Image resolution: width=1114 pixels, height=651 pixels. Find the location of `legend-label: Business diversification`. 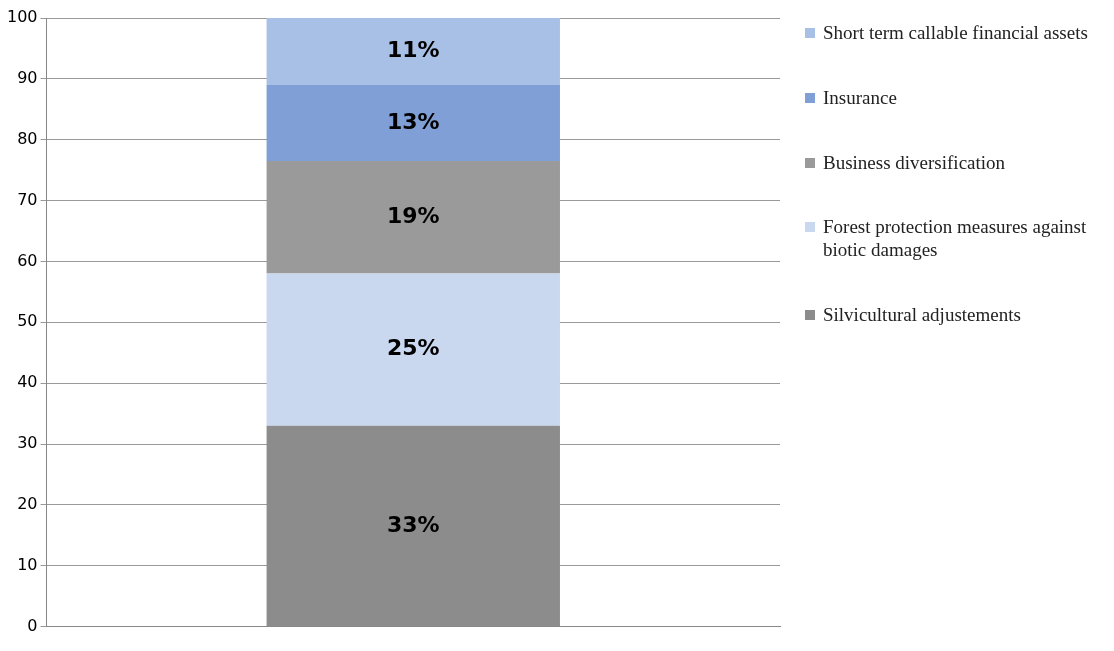

legend-label: Business diversification is located at coordinates (914, 163).